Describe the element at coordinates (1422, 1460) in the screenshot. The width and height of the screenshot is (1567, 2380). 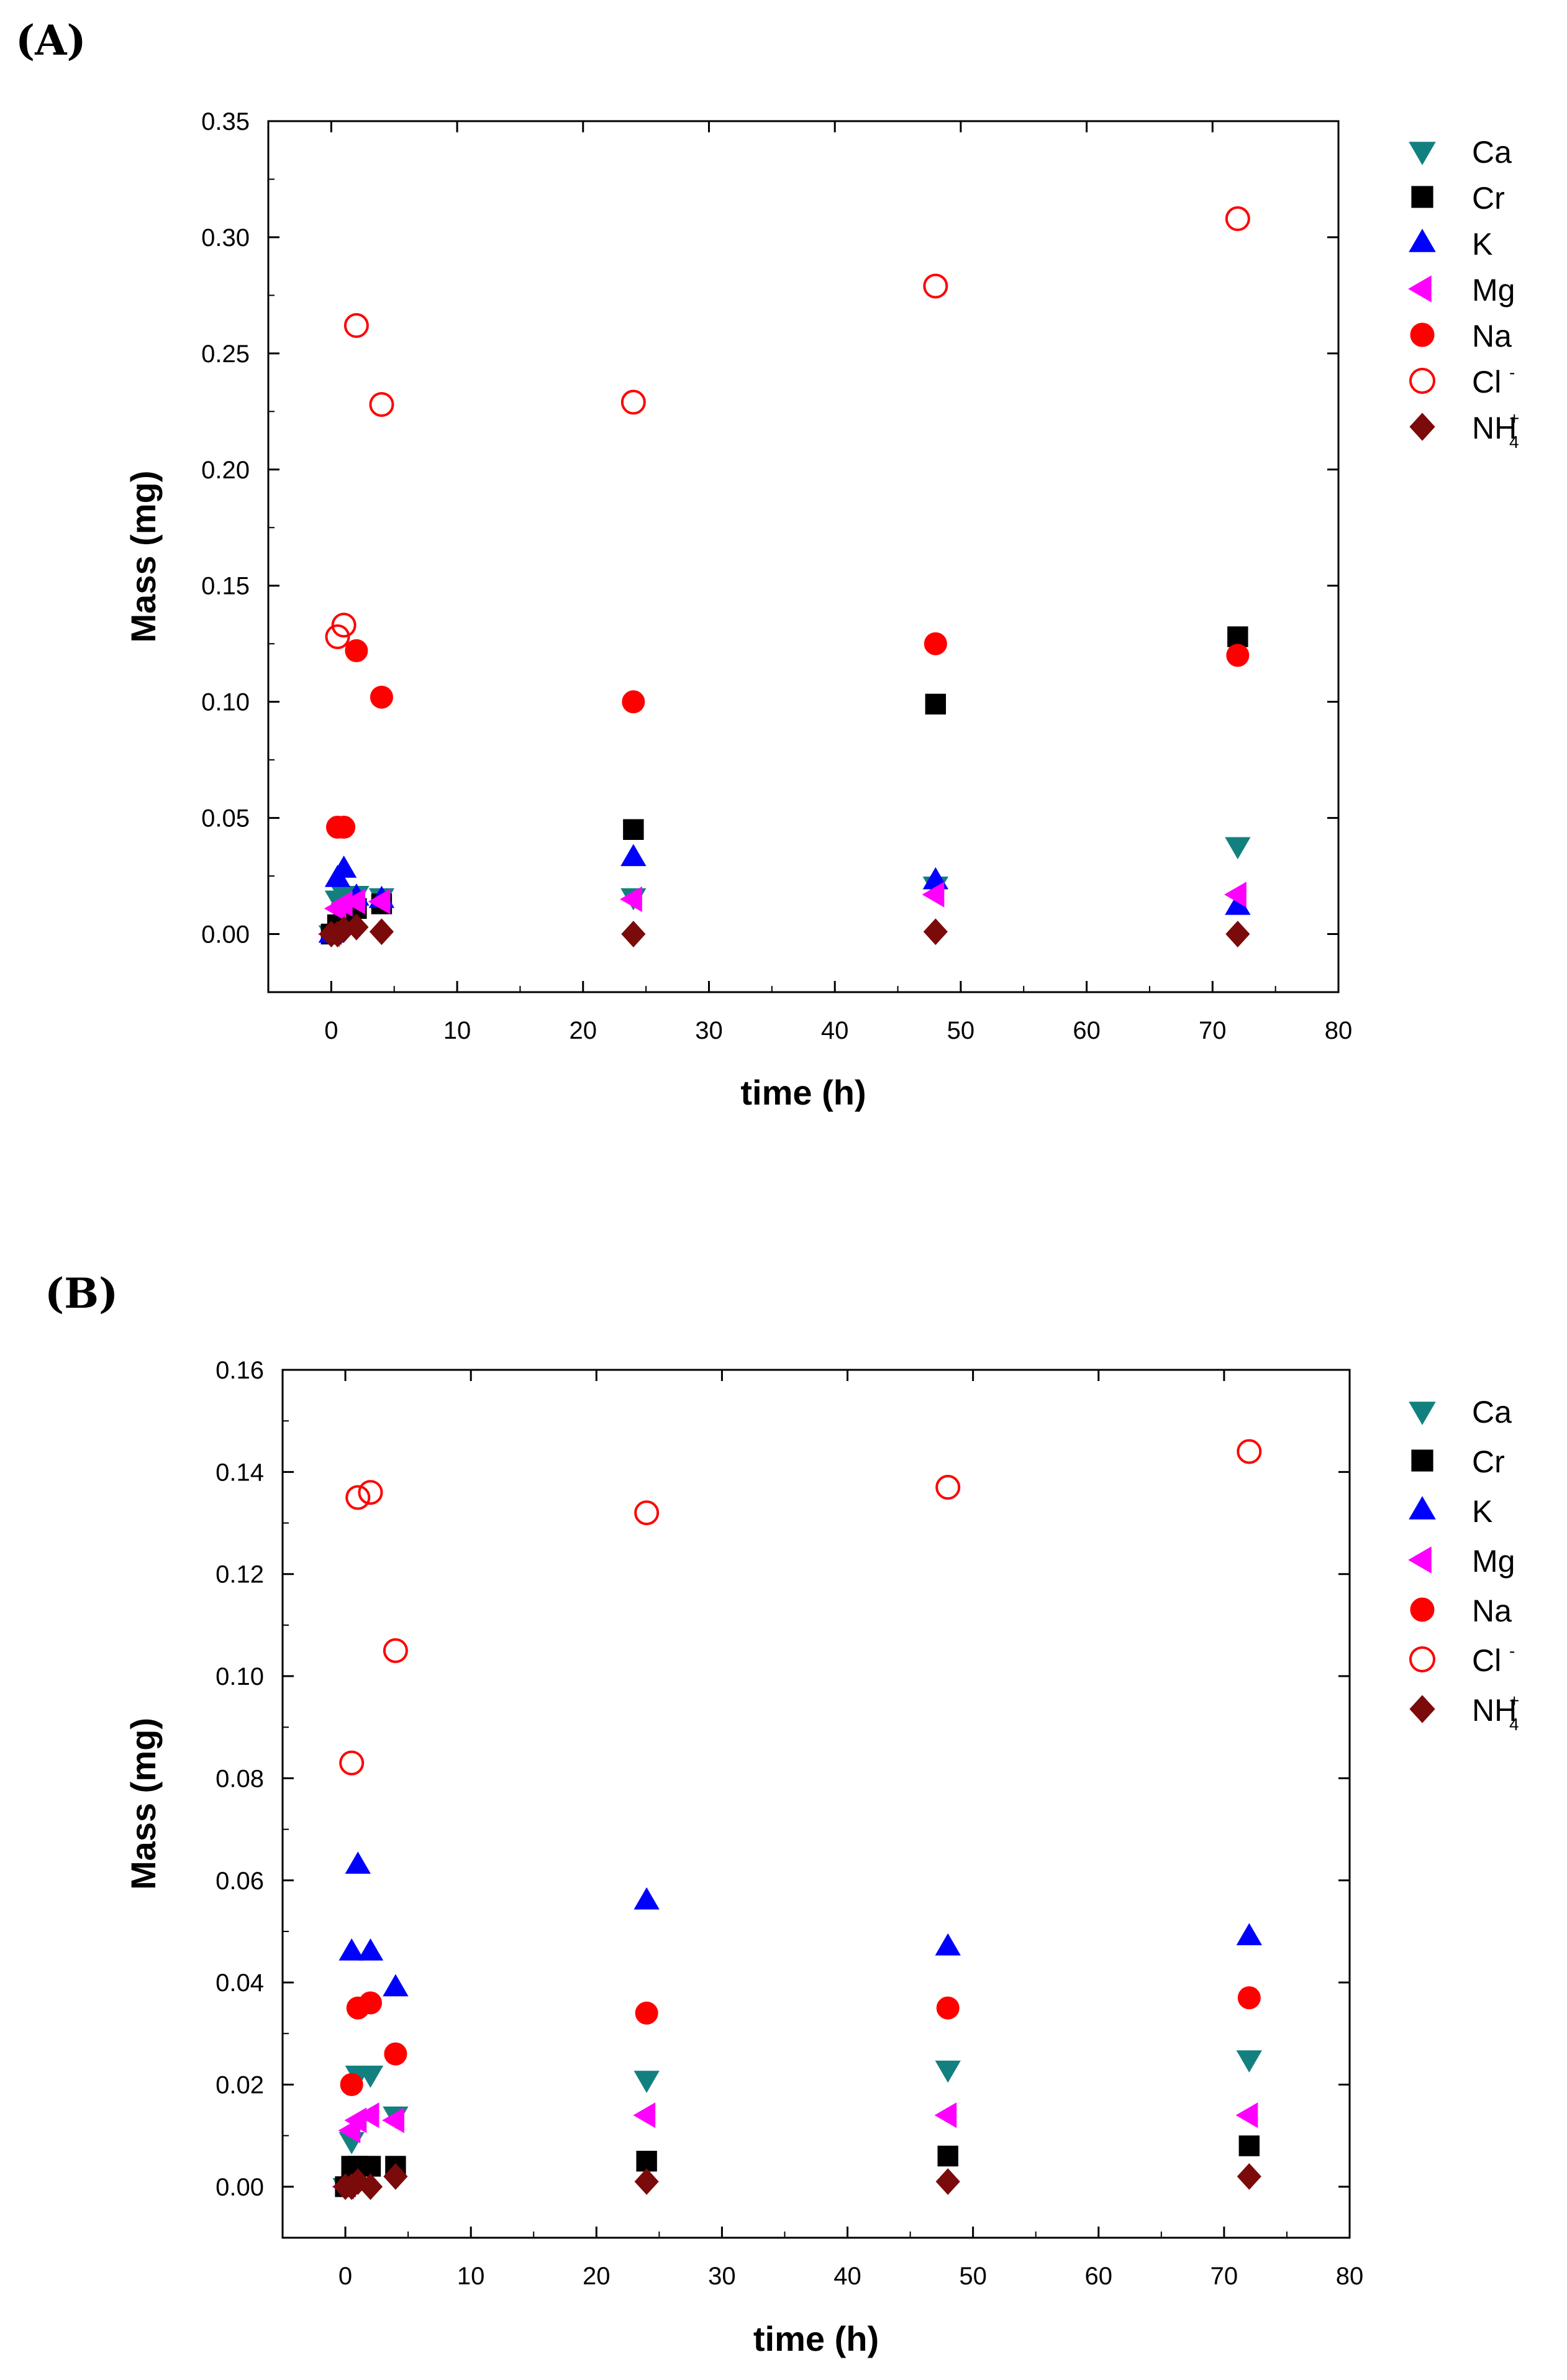
I see `legend-marker-cr` at that location.